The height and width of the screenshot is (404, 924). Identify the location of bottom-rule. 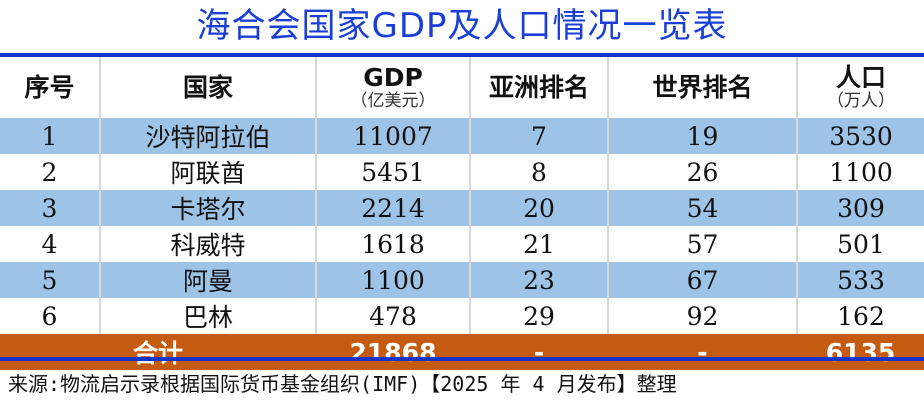
(462, 359).